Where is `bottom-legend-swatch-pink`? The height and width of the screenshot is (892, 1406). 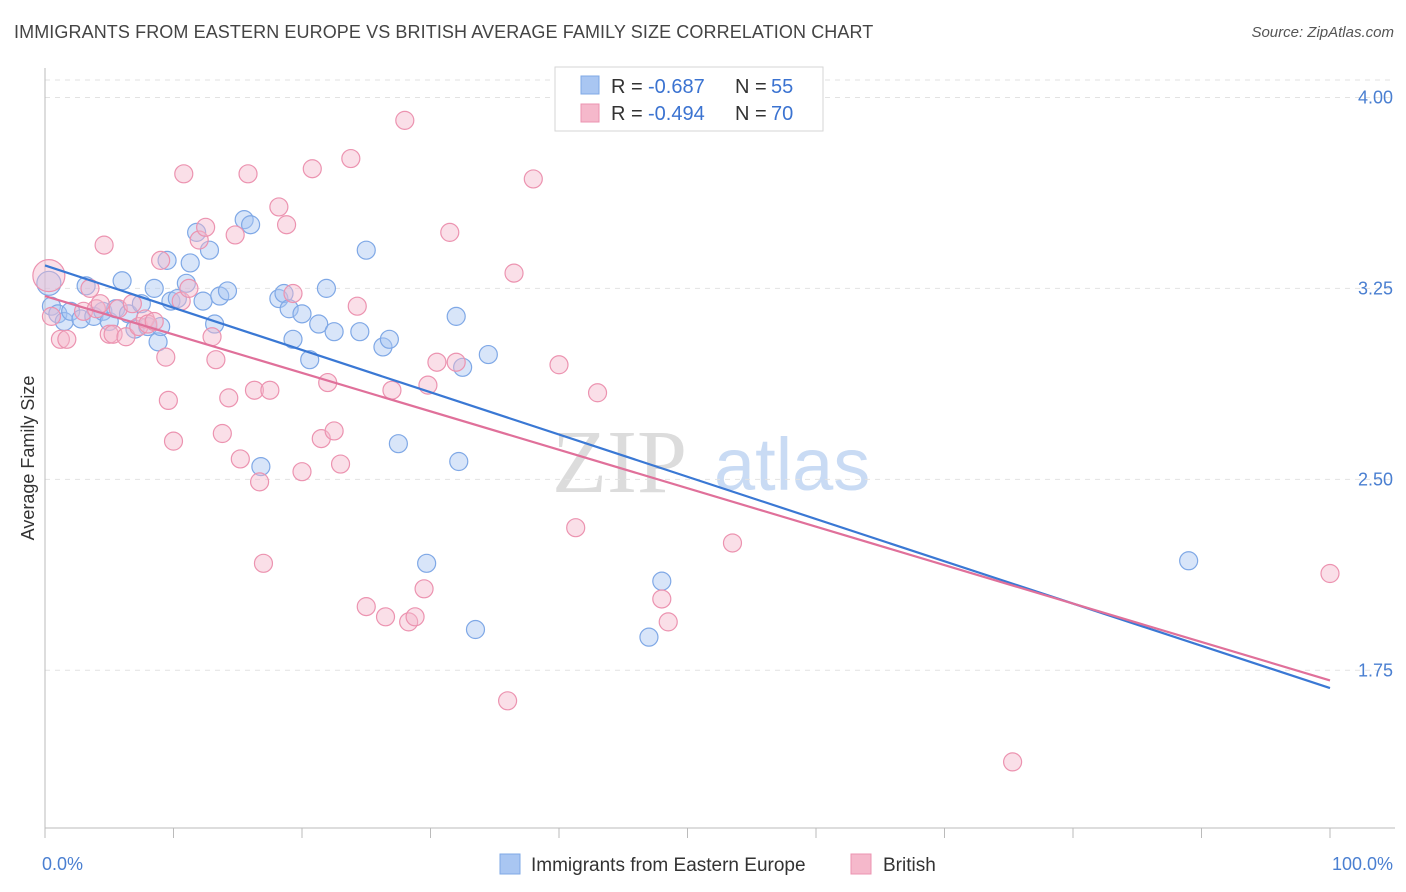 bottom-legend-swatch-pink is located at coordinates (861, 864).